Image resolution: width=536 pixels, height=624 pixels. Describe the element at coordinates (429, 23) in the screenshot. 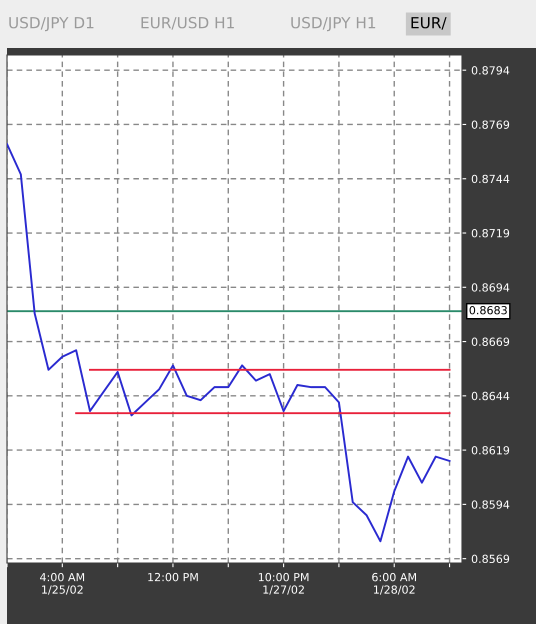

I see `text: EUR/` at that location.